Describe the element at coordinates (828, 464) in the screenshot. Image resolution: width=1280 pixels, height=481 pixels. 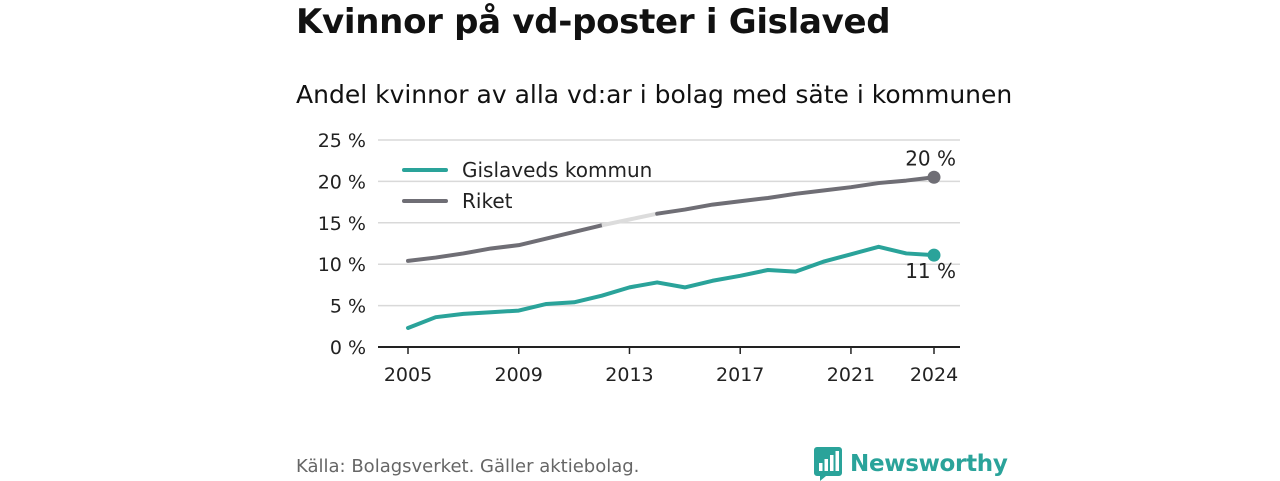
I see `newsworthy-logo-icon` at that location.